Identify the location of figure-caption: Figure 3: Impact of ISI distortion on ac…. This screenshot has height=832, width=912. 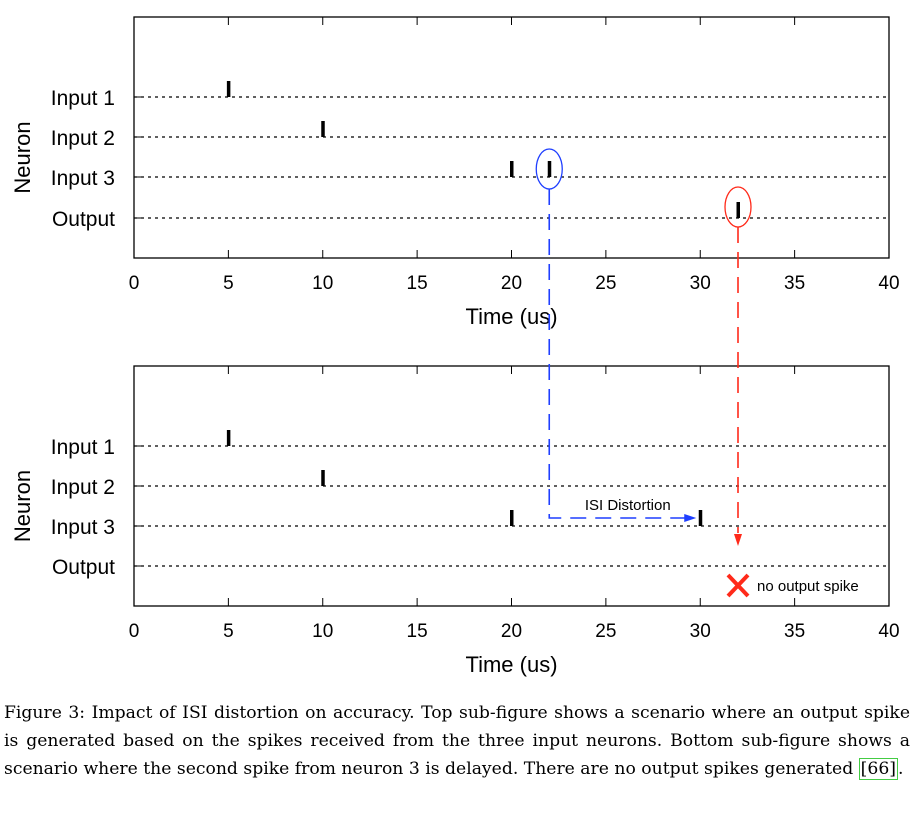
(457, 741).